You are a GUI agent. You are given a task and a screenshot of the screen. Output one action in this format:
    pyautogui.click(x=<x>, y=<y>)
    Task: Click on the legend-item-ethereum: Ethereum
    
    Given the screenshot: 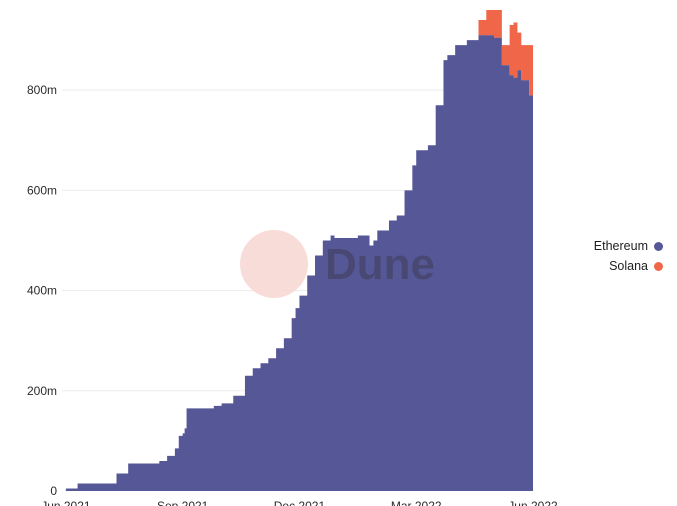 What is the action you would take?
    pyautogui.click(x=628, y=246)
    